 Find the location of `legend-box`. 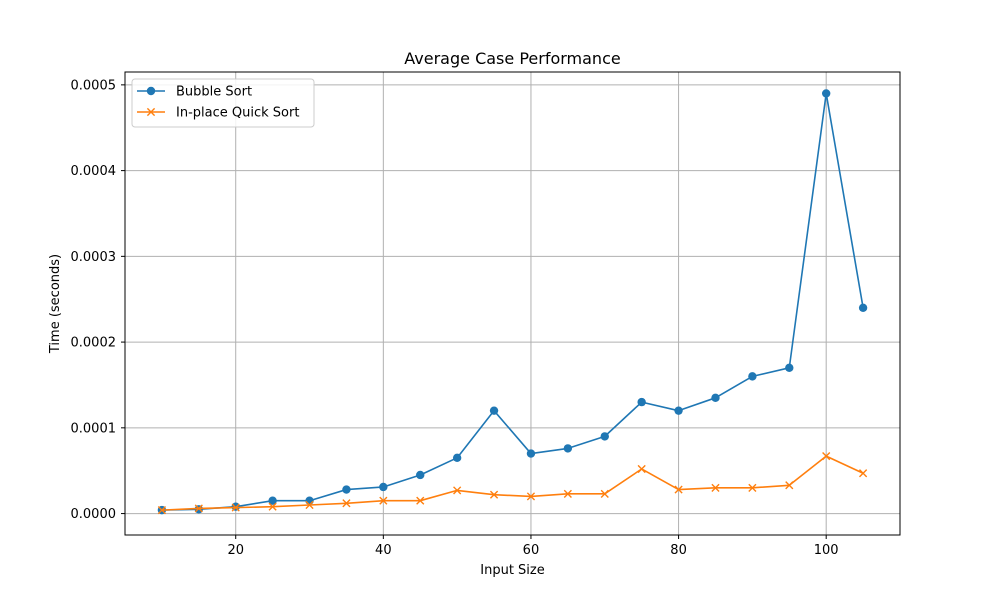

legend-box is located at coordinates (223, 103).